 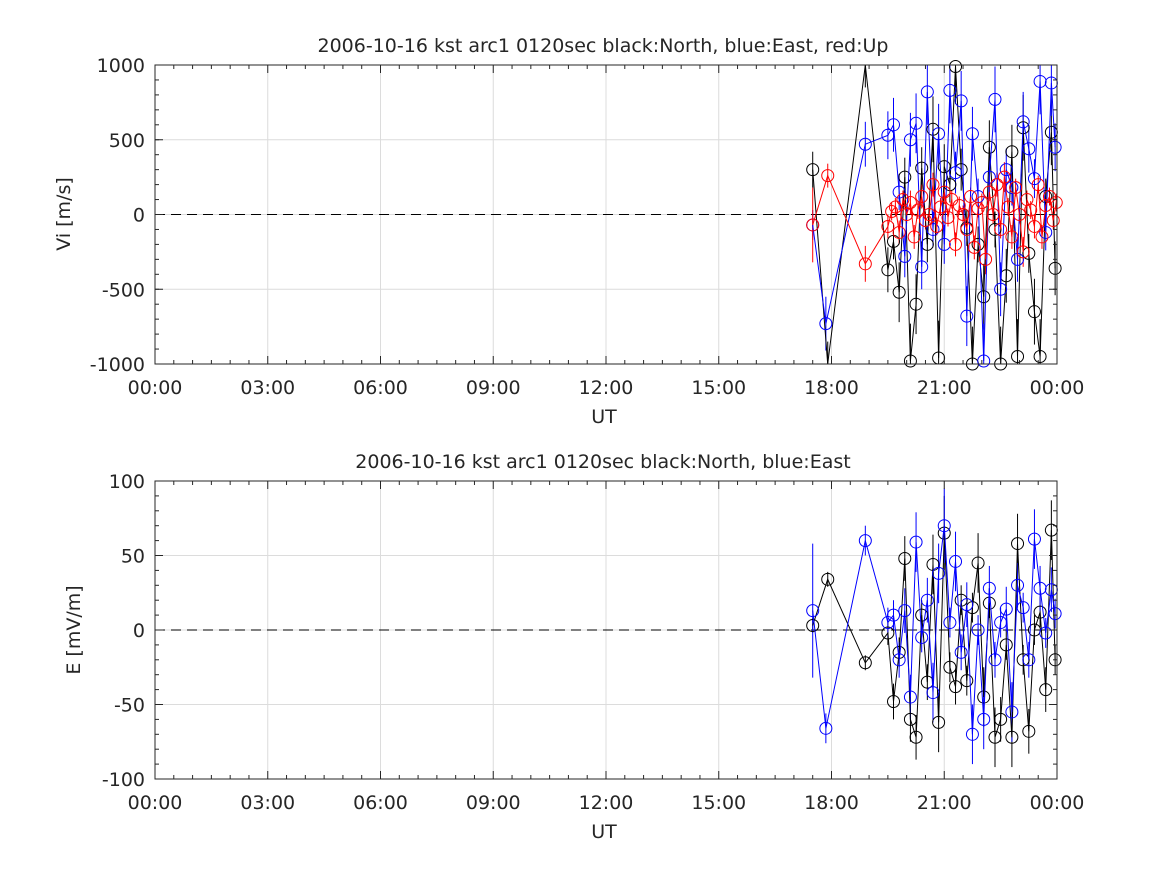 What do you see at coordinates (123, 290) in the screenshot?
I see `velocity-y-tick-label-1: -500` at bounding box center [123, 290].